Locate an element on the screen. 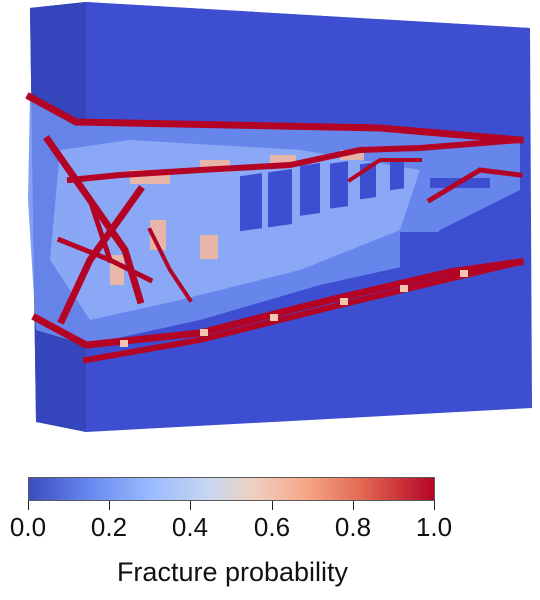  colorbar-tick-label: 0.8 is located at coordinates (353, 527).